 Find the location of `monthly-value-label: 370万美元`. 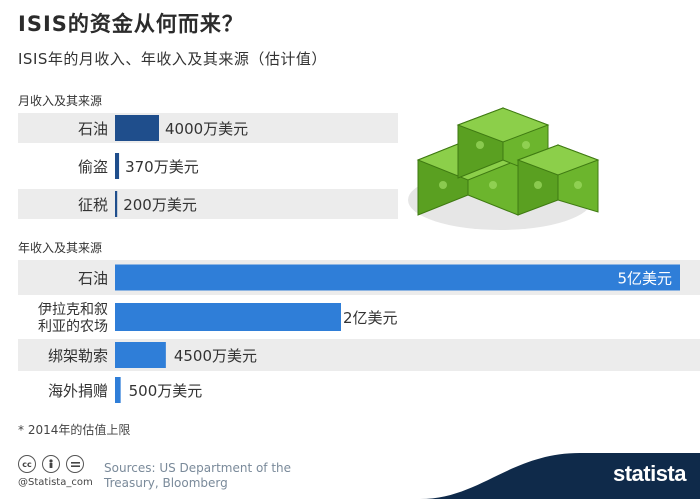

monthly-value-label: 370万美元 is located at coordinates (162, 167).